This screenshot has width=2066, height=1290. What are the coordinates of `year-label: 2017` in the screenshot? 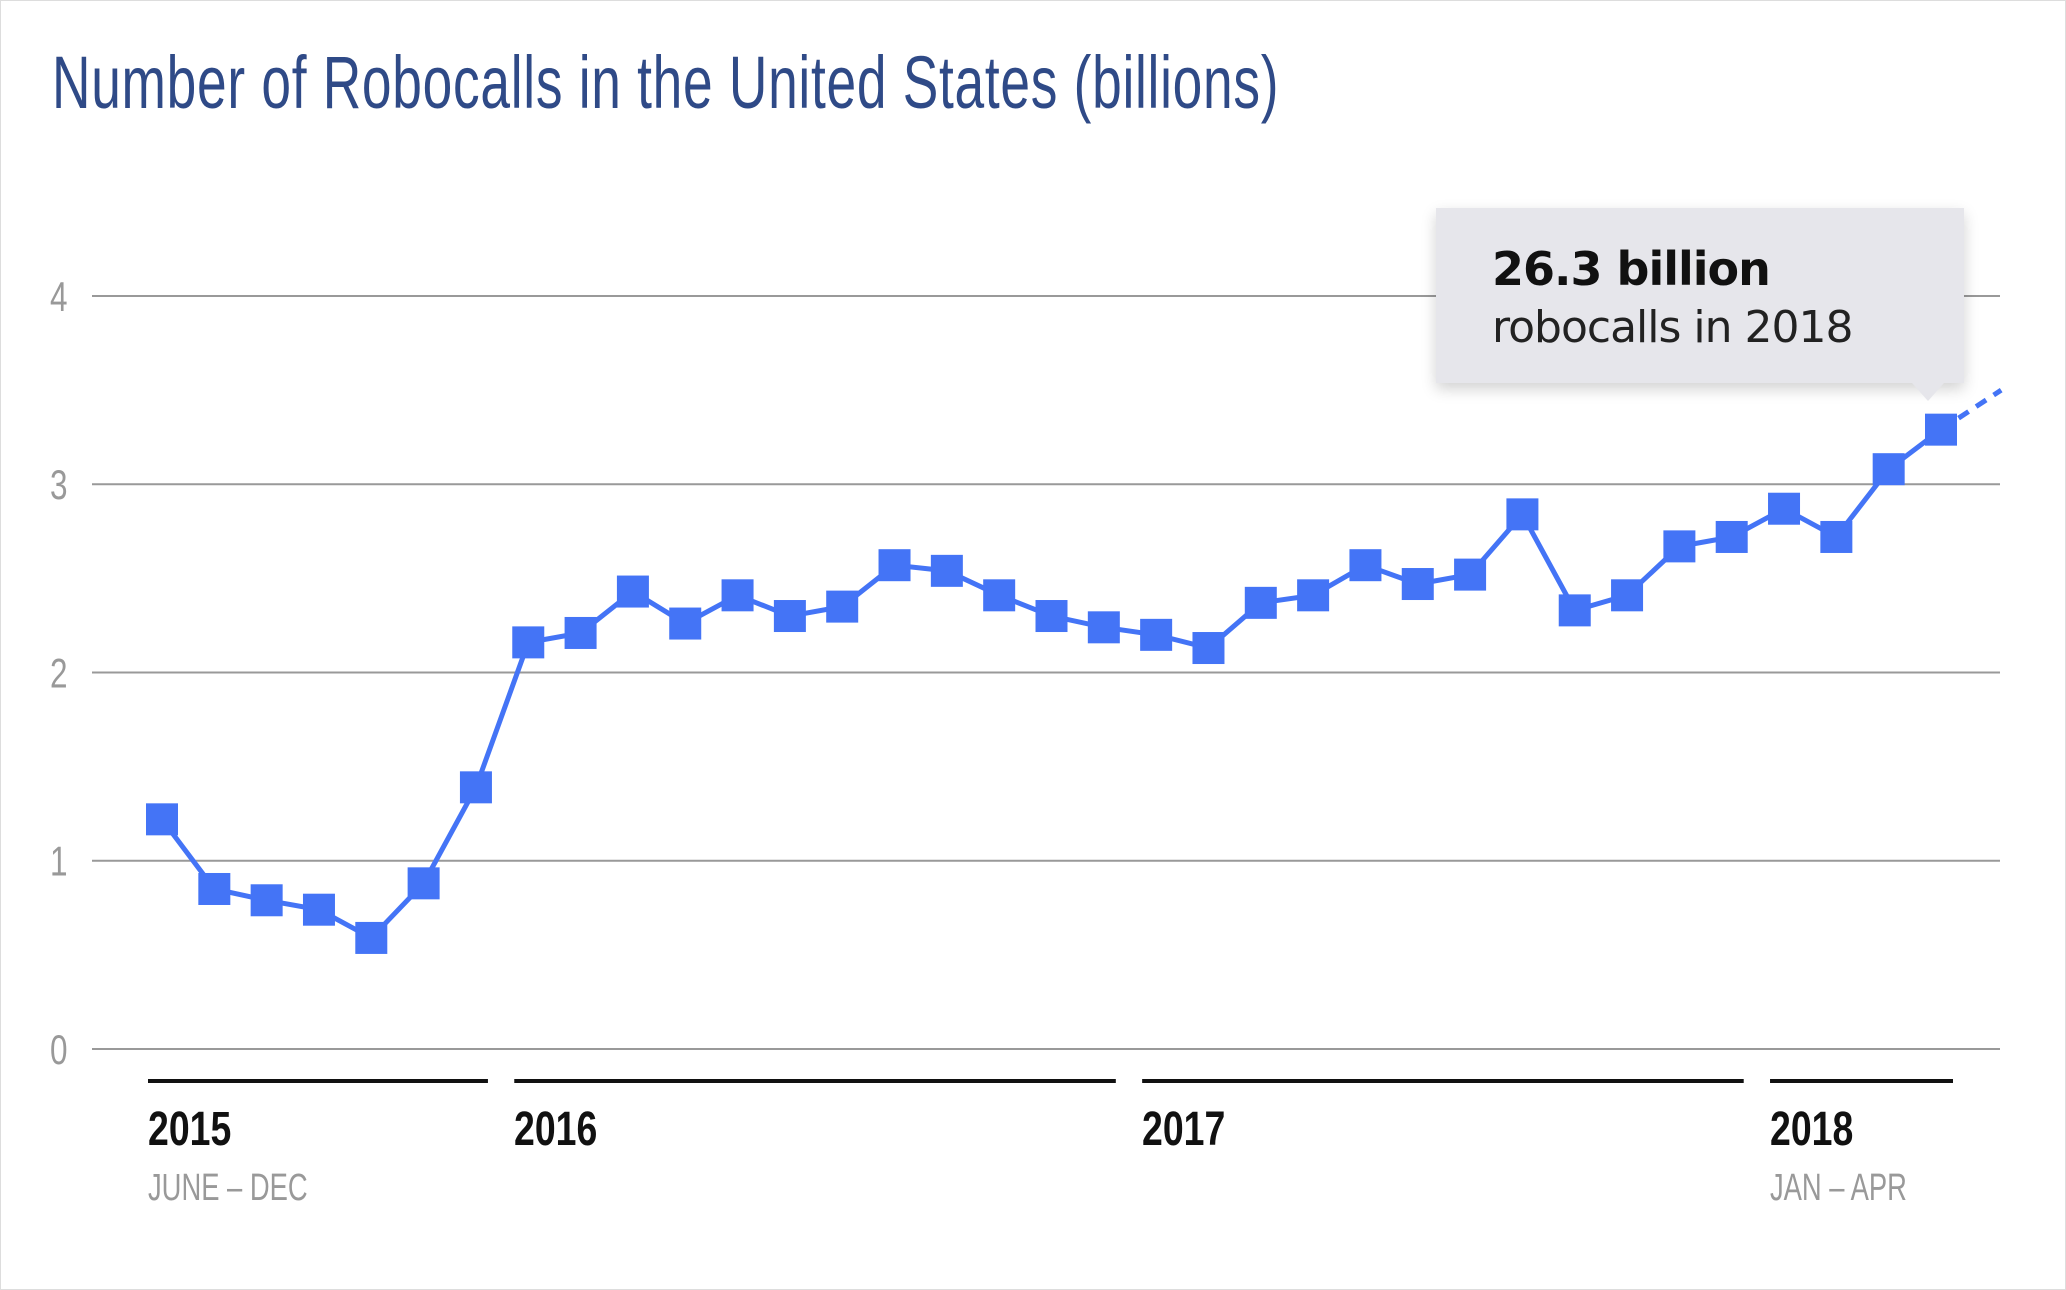 It's located at (1184, 1129).